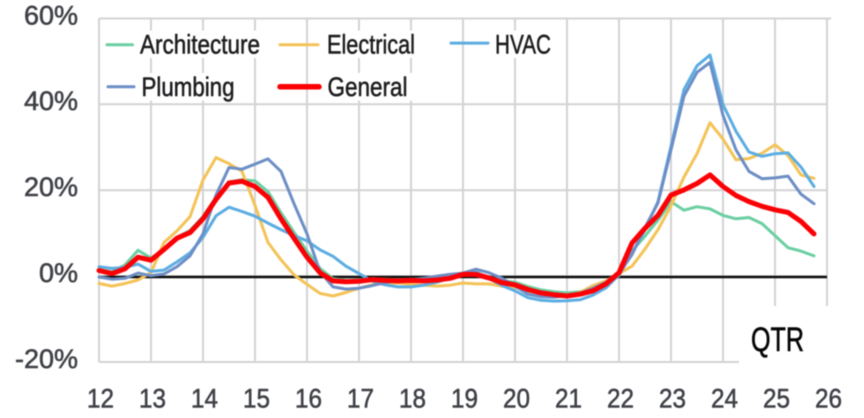  Describe the element at coordinates (516, 399) in the screenshot. I see `svg-text: 20` at that location.